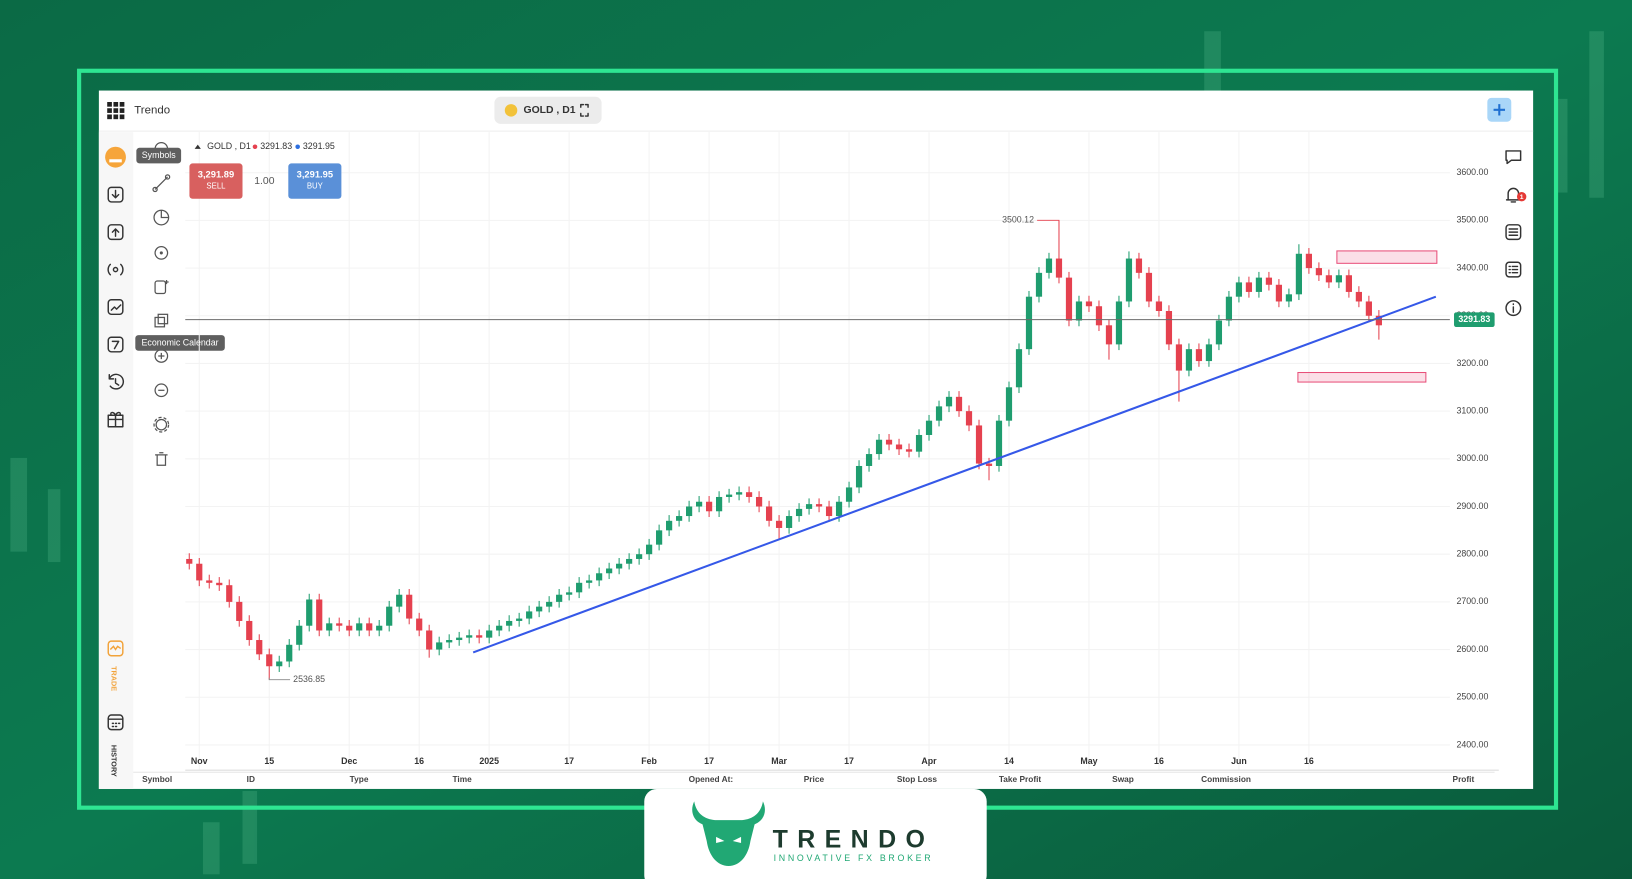 The image size is (1632, 879). I want to click on add-button-part, so click(1499, 110).